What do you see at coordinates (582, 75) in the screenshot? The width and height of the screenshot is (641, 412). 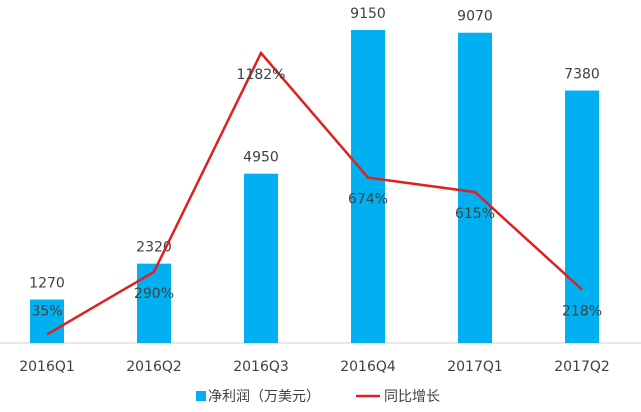 I see `bar-value-label: 7380` at bounding box center [582, 75].